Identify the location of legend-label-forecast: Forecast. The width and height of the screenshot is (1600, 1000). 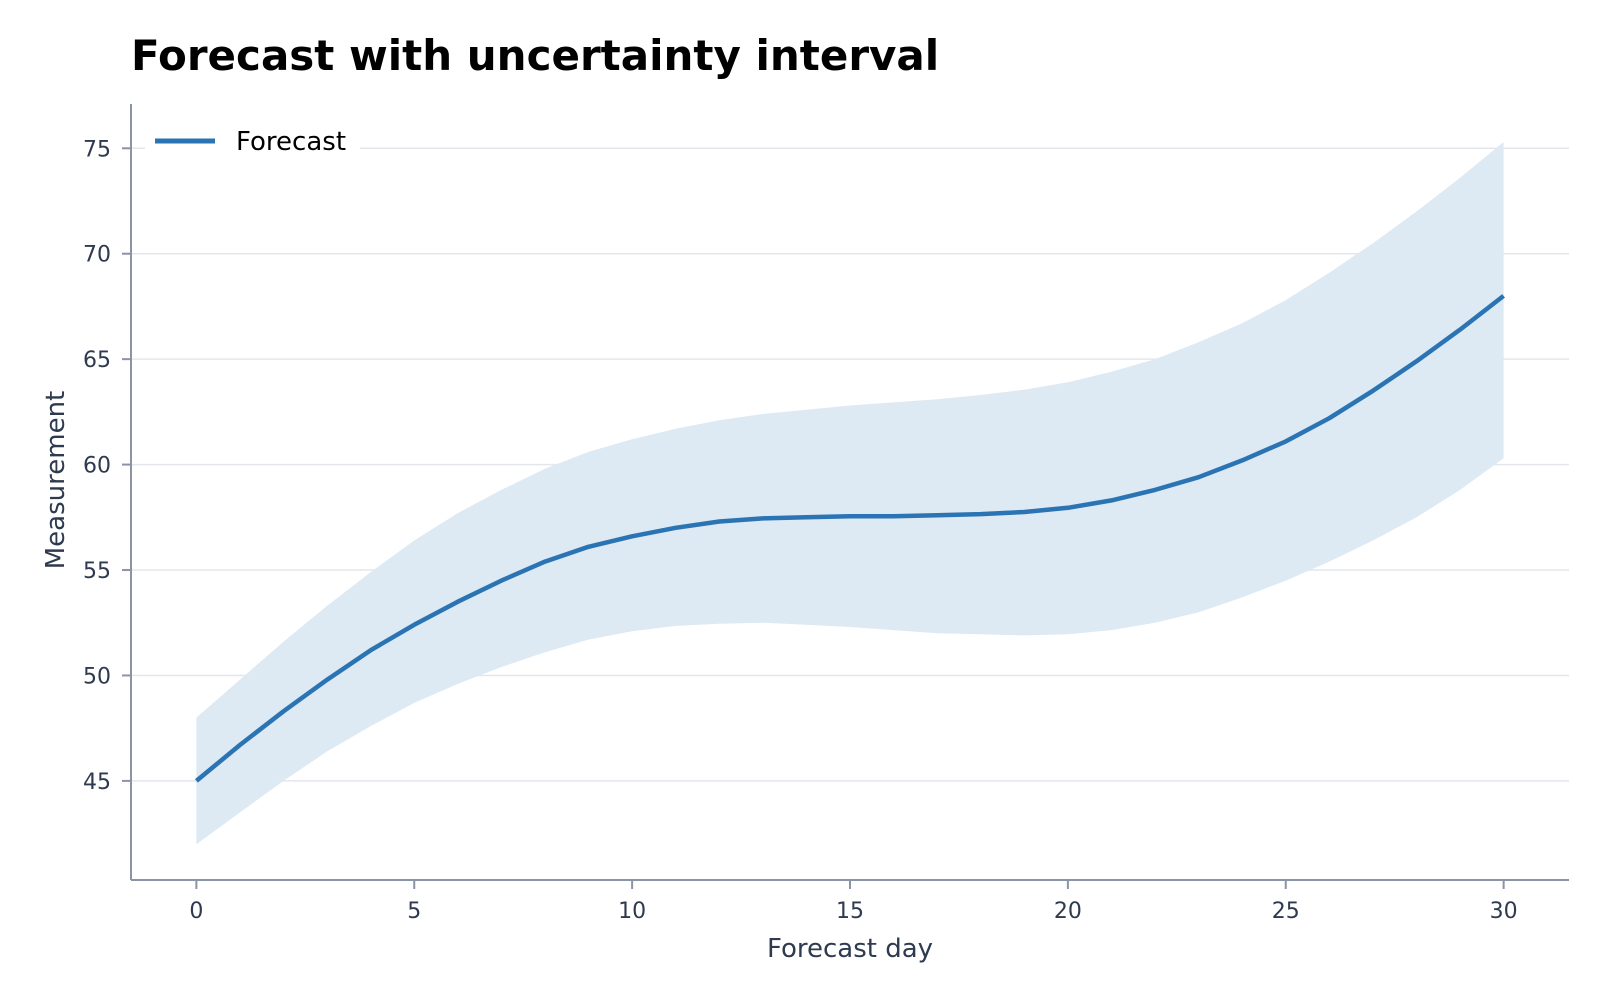
(291, 142).